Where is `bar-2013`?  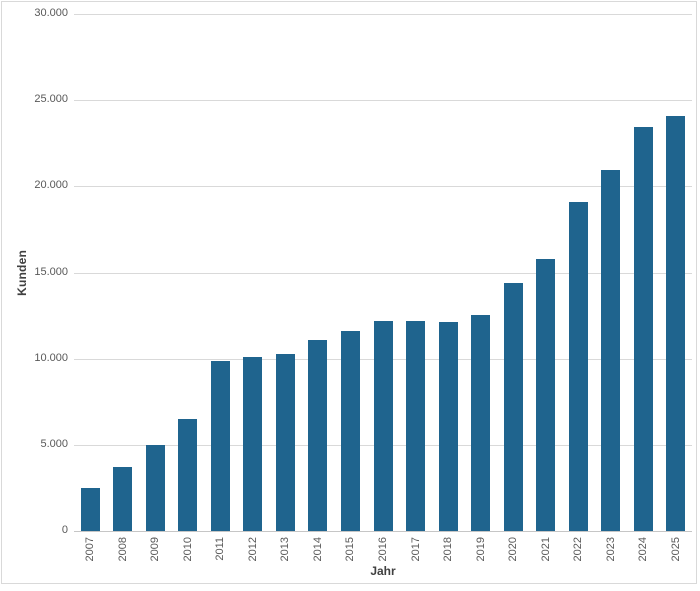
bar-2013 is located at coordinates (285, 442).